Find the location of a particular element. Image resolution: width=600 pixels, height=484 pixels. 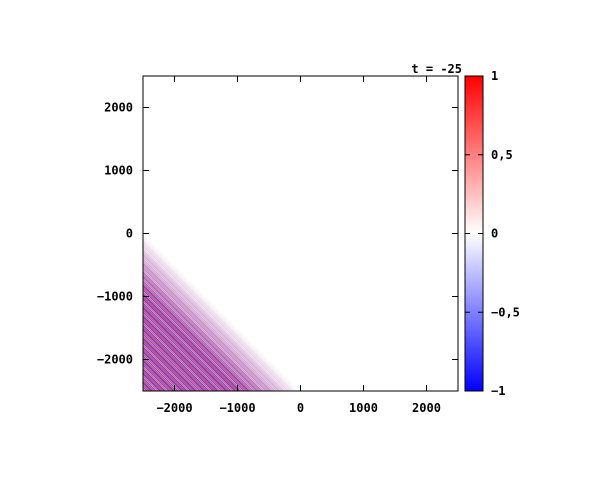

y-tick-label: 0 is located at coordinates (129, 234).